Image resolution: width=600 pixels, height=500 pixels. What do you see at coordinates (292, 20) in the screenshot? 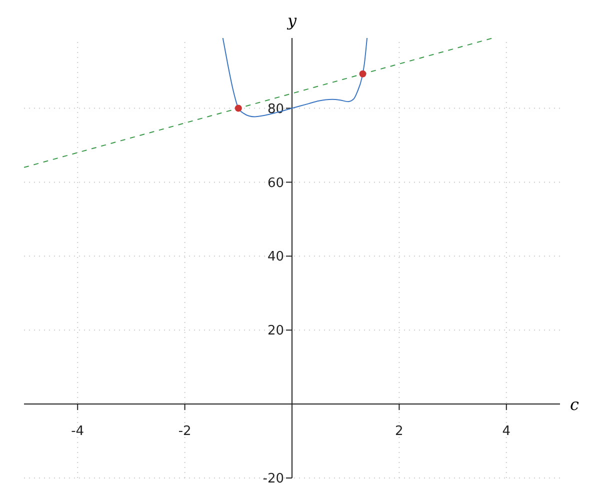
I see `y-axis-title: y` at bounding box center [292, 20].